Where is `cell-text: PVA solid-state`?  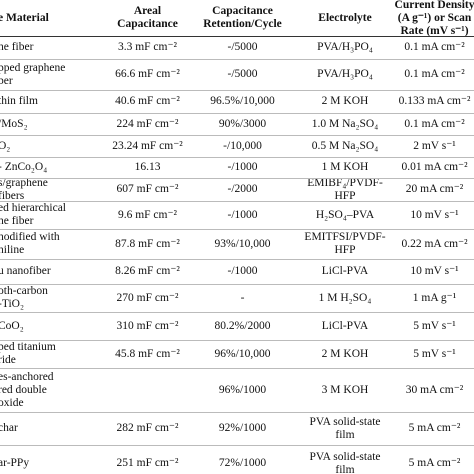 cell-text: PVA solid-state is located at coordinates (345, 456).